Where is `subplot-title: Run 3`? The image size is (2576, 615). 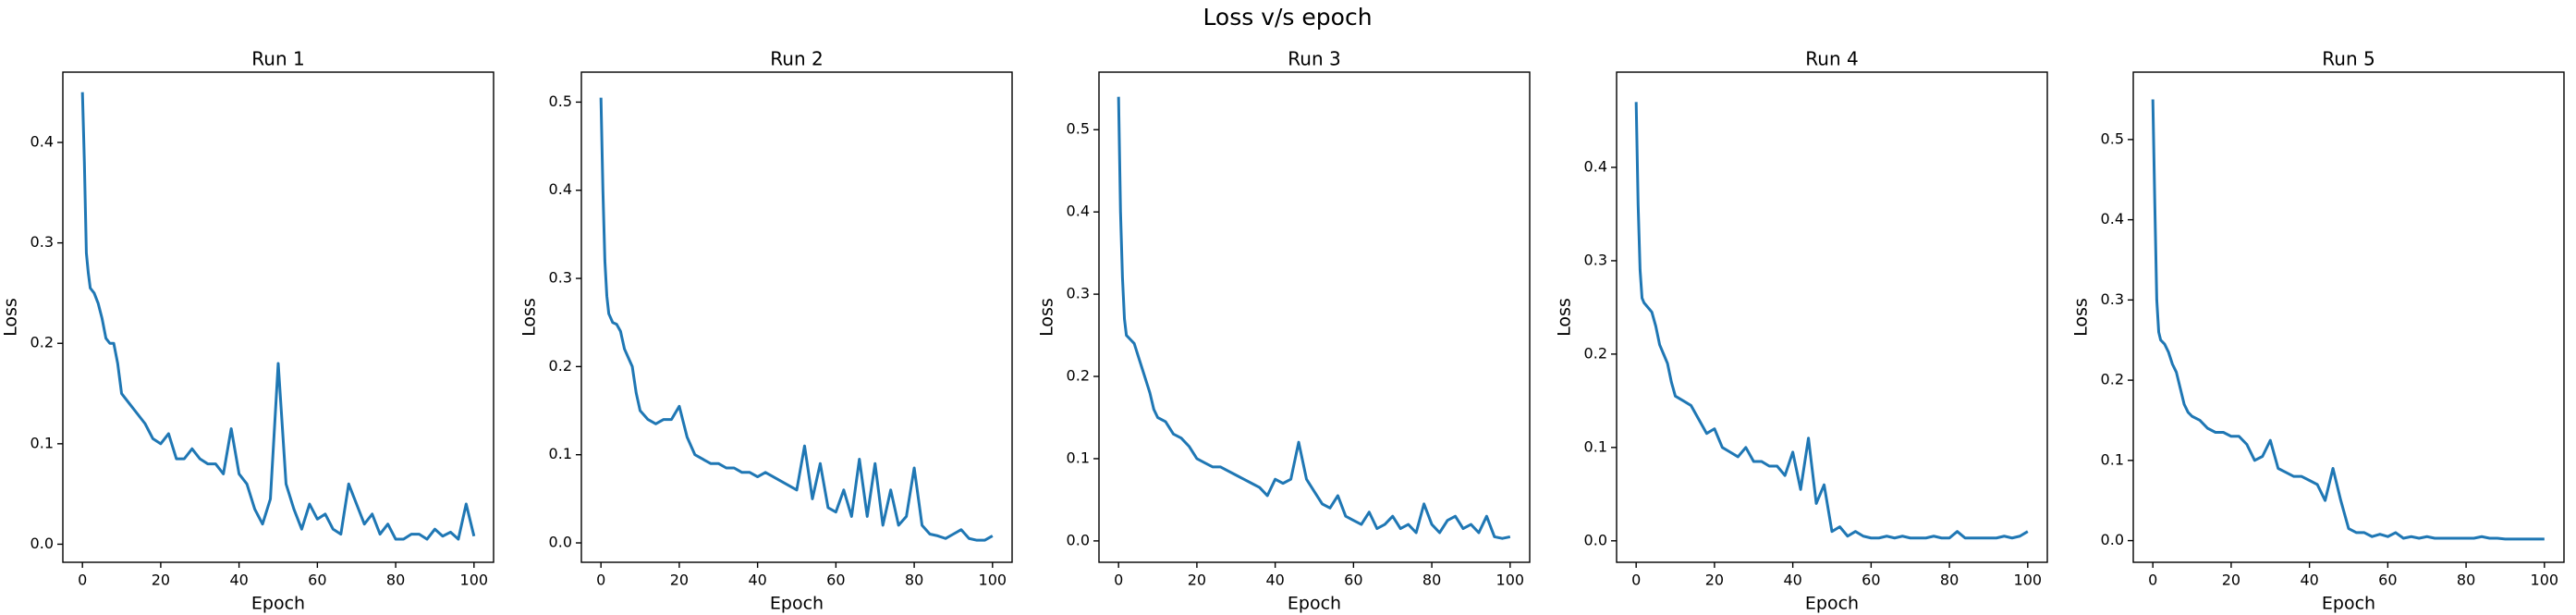 subplot-title: Run 3 is located at coordinates (1314, 59).